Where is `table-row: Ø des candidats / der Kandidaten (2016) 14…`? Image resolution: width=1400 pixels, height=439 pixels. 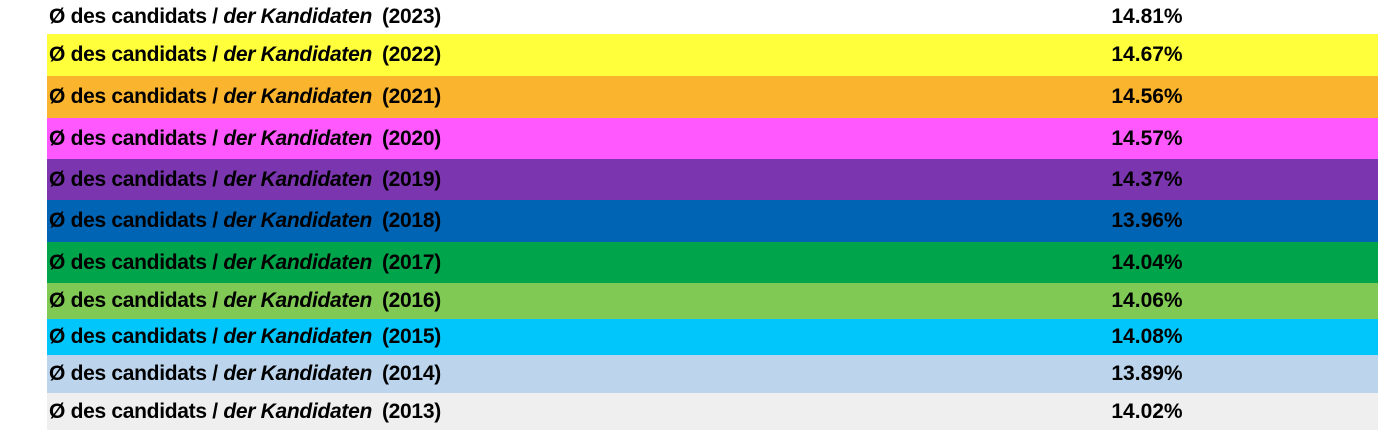
table-row: Ø des candidats / der Kandidaten (2016) 14… is located at coordinates (712, 301).